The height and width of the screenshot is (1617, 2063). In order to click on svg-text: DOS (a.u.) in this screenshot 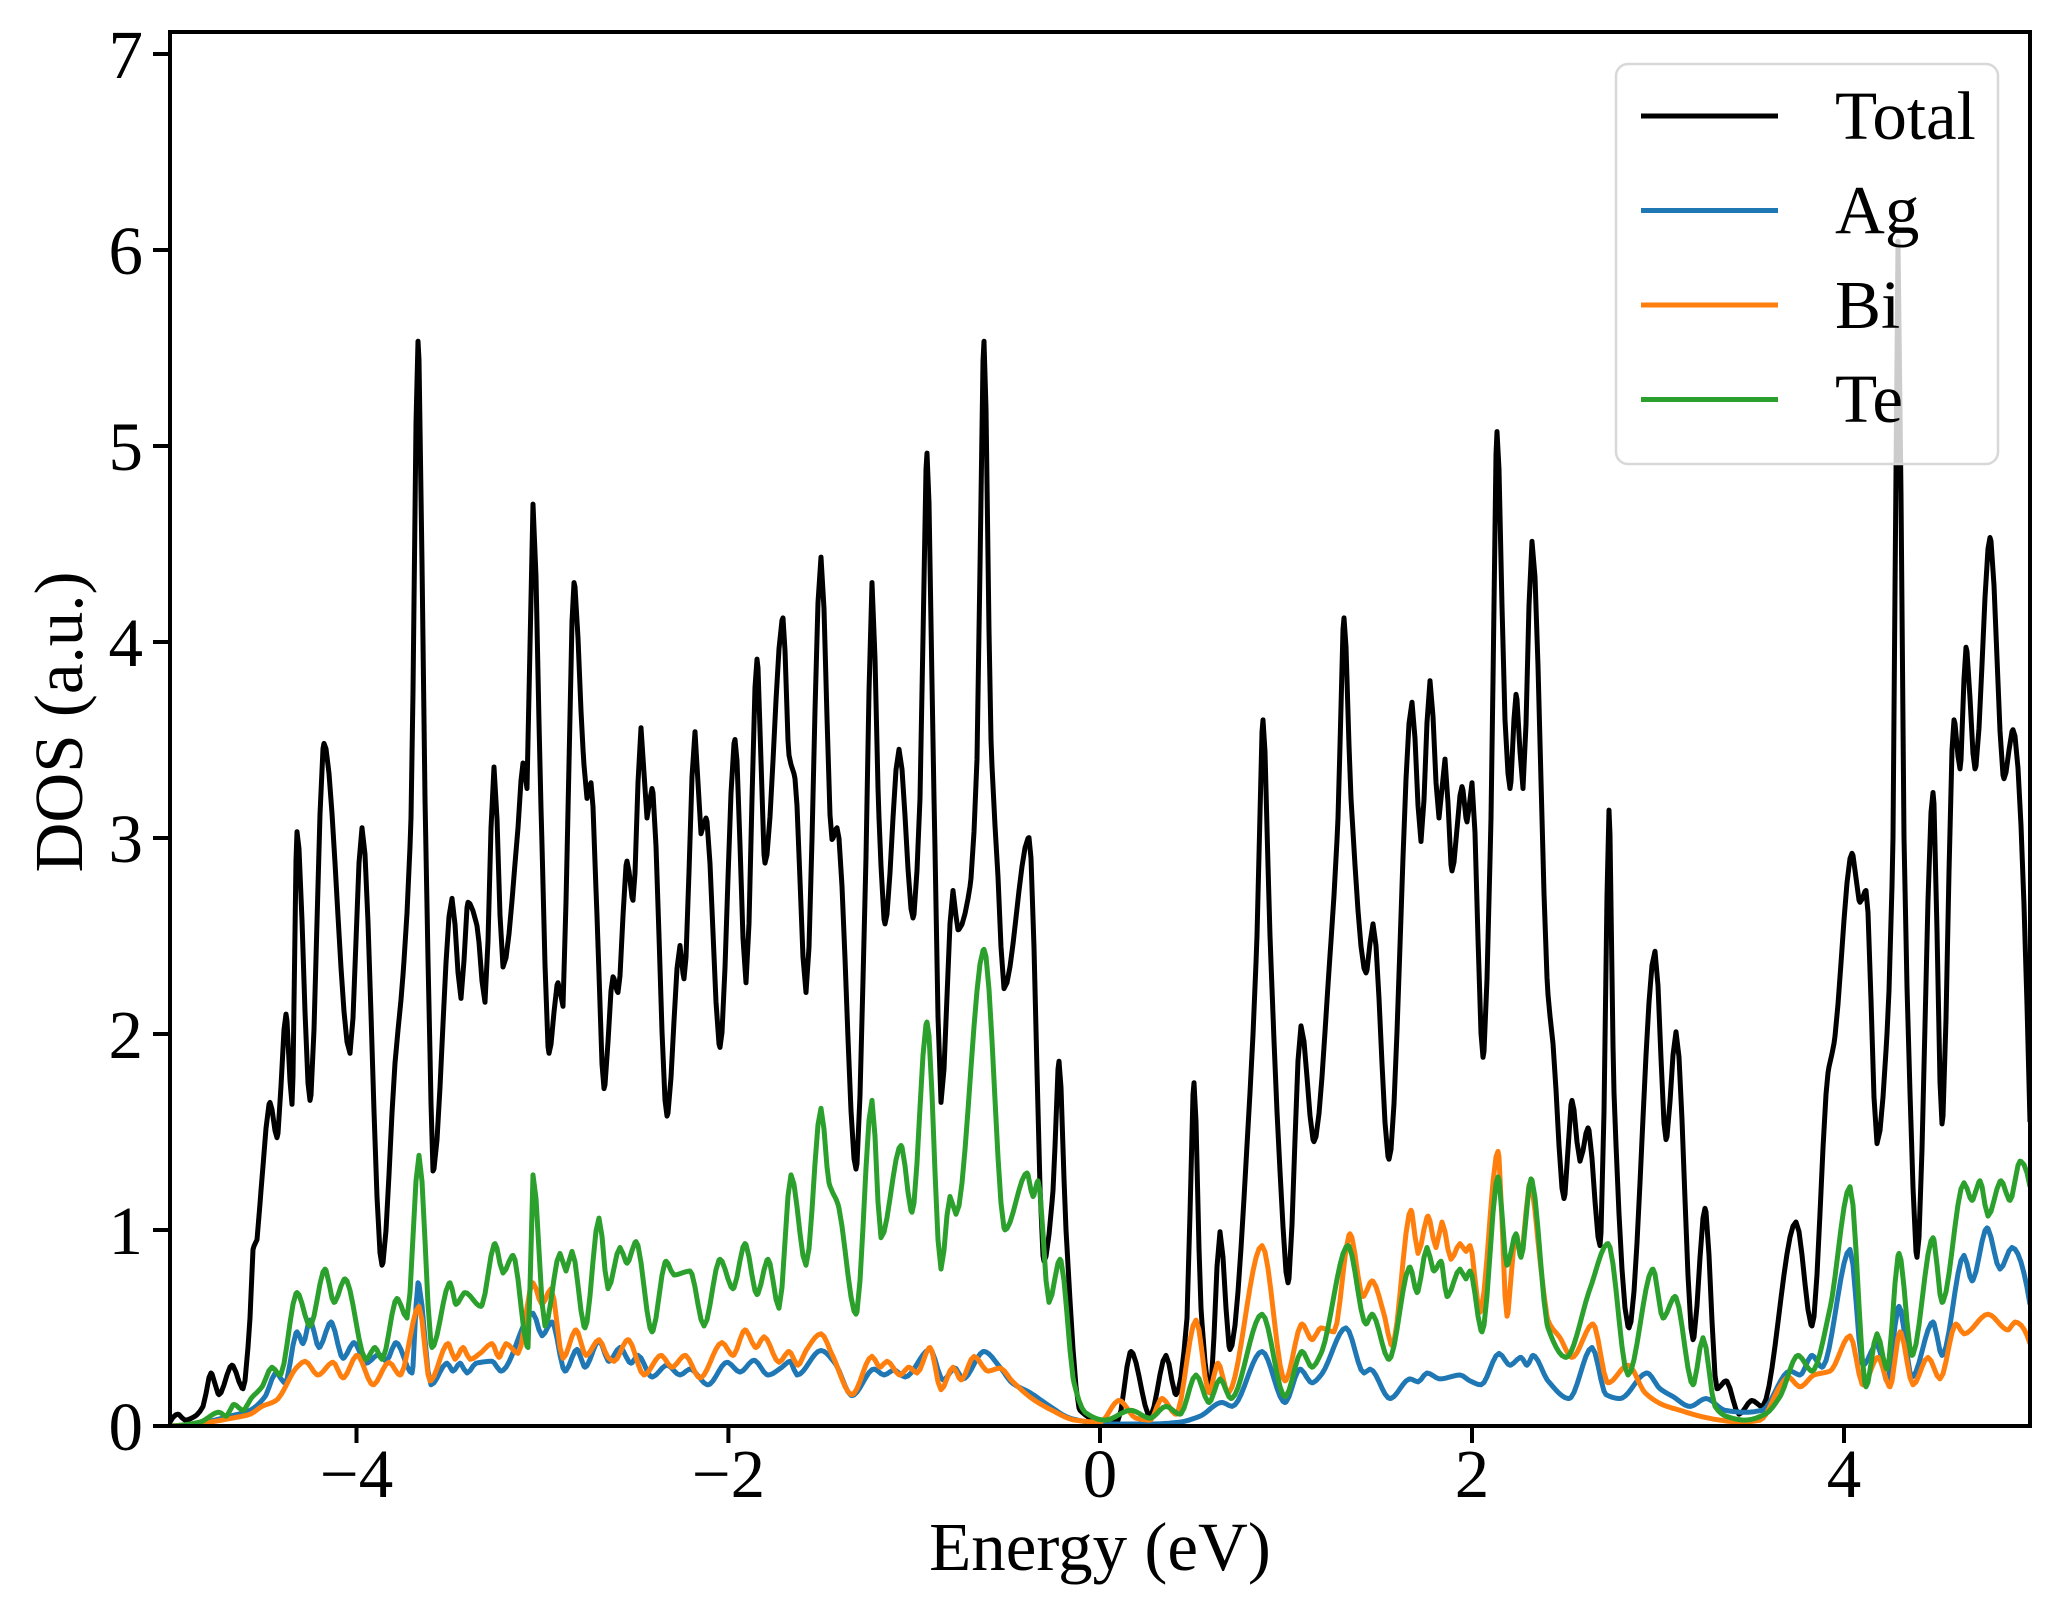, I will do `click(59, 722)`.